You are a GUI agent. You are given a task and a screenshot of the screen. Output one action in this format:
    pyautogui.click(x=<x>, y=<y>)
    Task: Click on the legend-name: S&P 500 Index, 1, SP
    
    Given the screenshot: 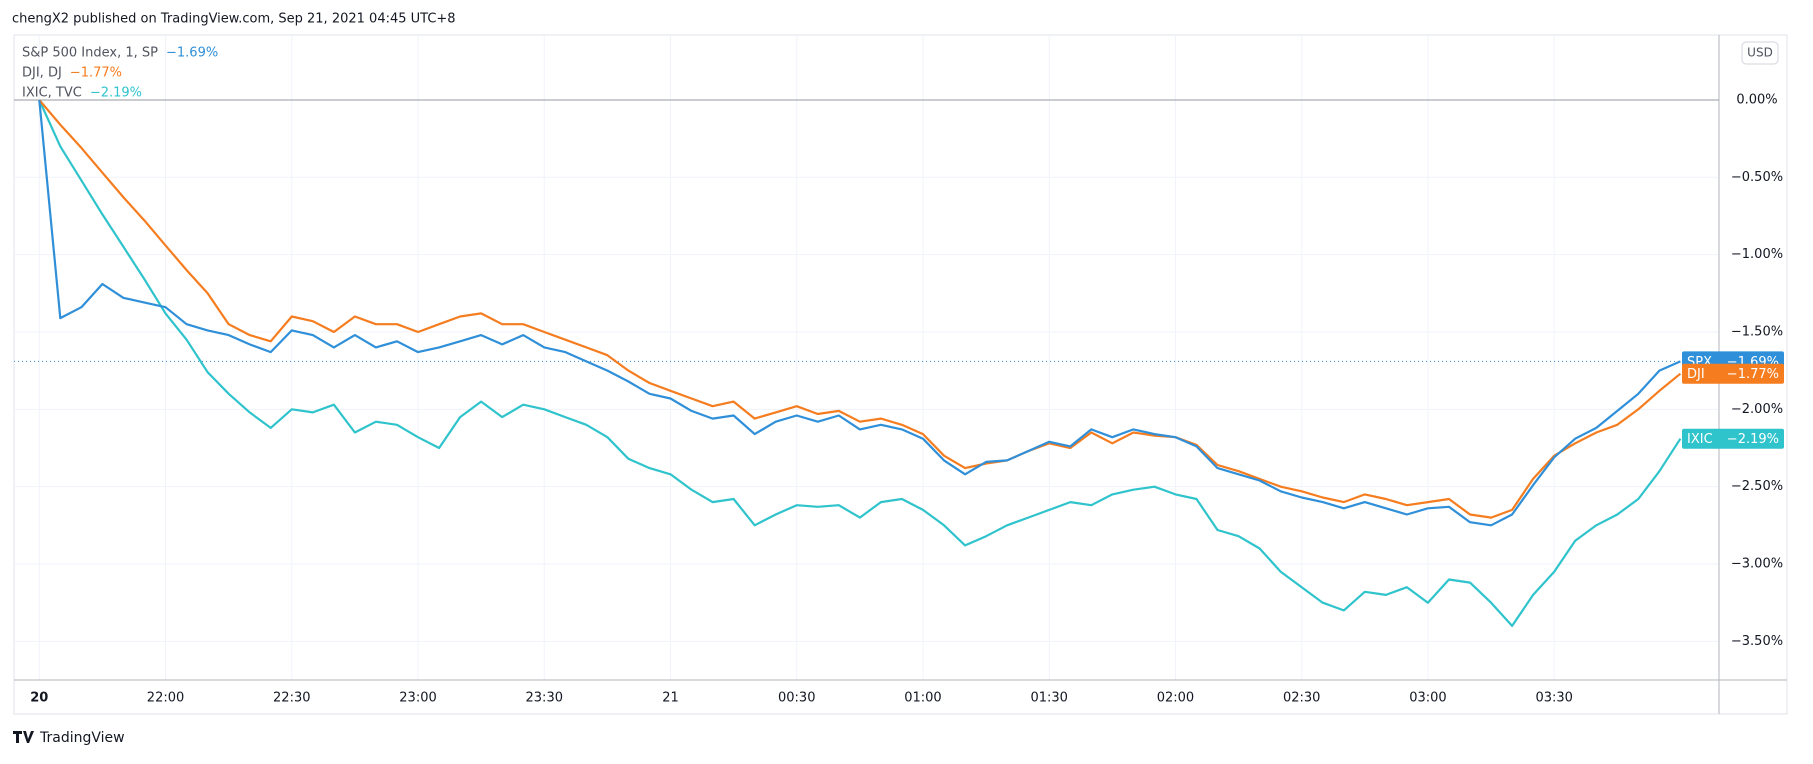 What is the action you would take?
    pyautogui.click(x=90, y=53)
    